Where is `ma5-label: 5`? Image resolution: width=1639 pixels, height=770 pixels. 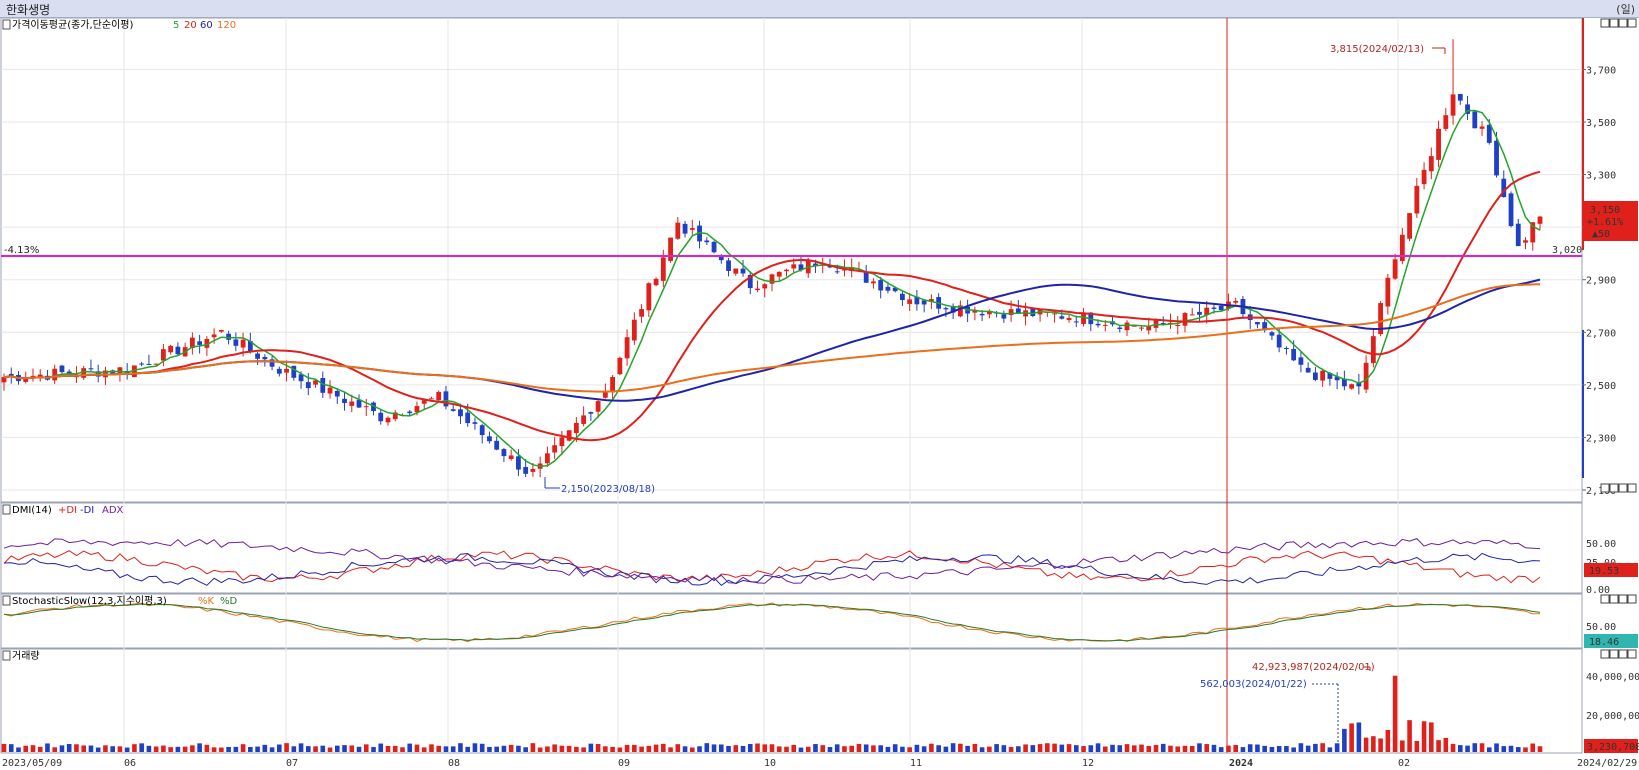
ma5-label: 5 is located at coordinates (176, 25).